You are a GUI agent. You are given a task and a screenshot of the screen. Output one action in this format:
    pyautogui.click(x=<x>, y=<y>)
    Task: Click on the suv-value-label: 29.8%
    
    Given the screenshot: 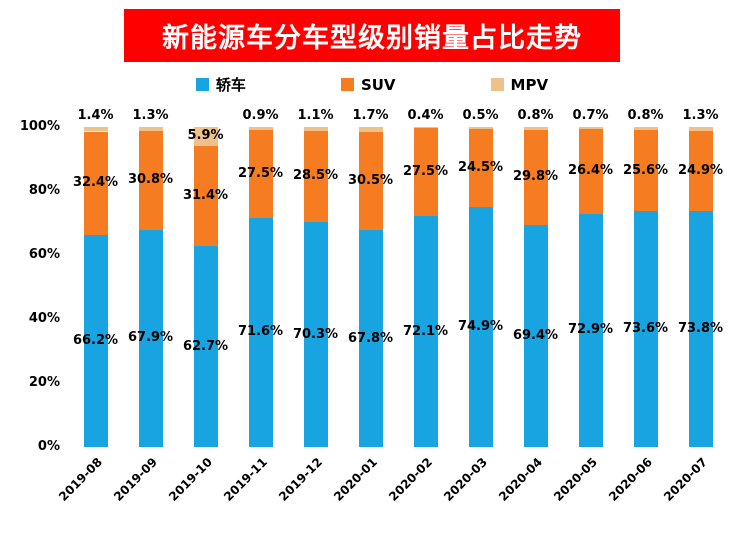 What is the action you would take?
    pyautogui.click(x=535, y=177)
    